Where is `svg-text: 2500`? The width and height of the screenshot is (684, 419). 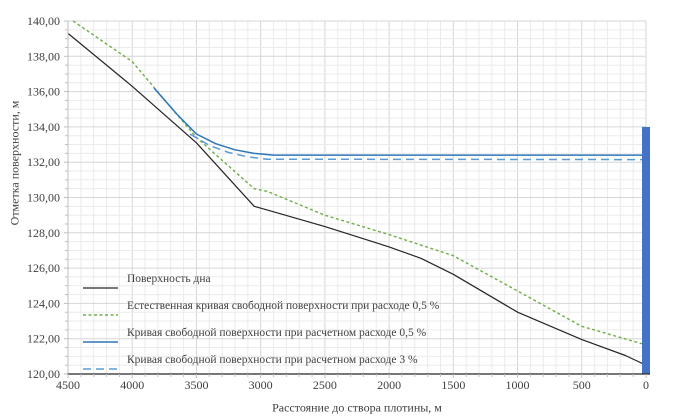 svg-text: 2500 is located at coordinates (325, 385).